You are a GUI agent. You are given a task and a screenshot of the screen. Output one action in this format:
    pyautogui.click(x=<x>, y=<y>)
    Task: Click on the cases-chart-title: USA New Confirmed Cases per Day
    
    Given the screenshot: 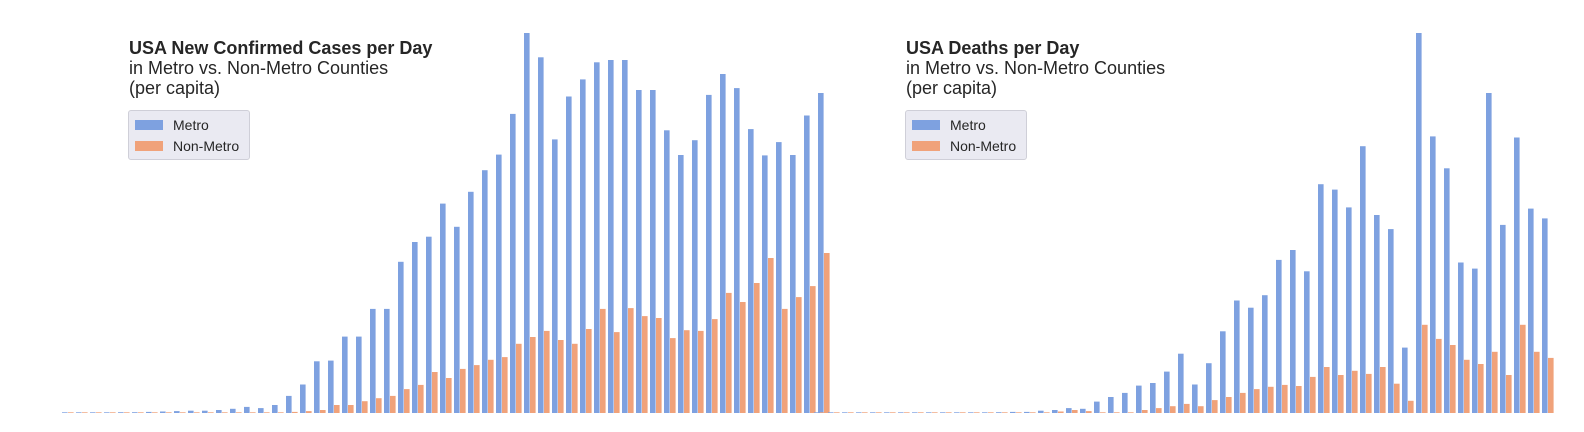 What is the action you would take?
    pyautogui.click(x=281, y=48)
    